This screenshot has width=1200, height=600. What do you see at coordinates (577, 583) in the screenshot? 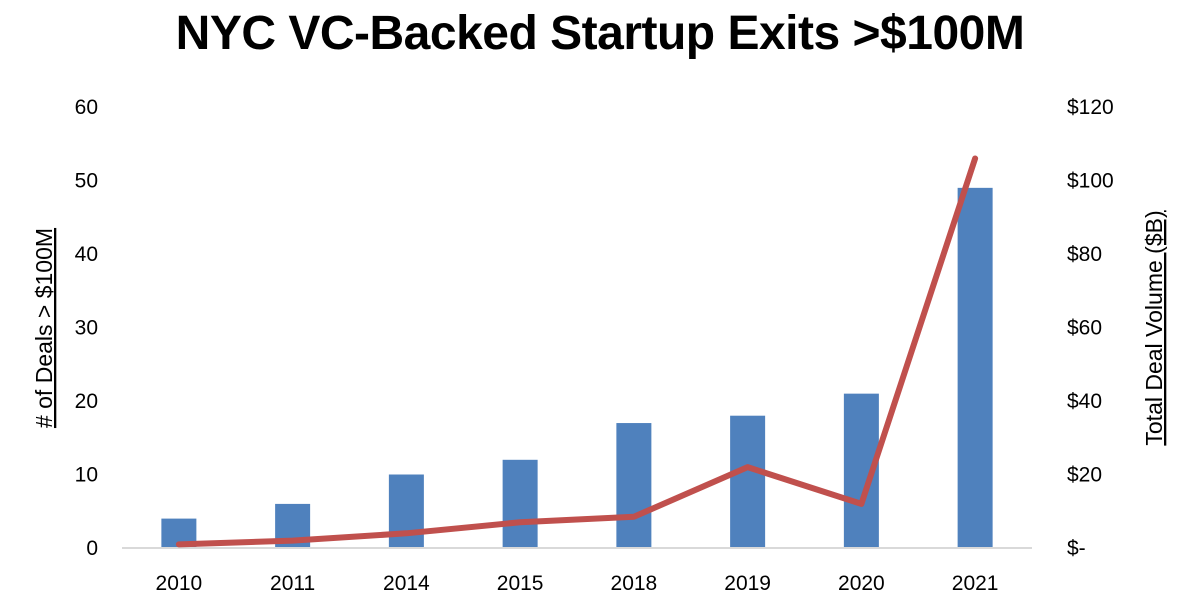
I see `x-axis: 2010 2011 2014 2015 2018 2019 2020 2021` at bounding box center [577, 583].